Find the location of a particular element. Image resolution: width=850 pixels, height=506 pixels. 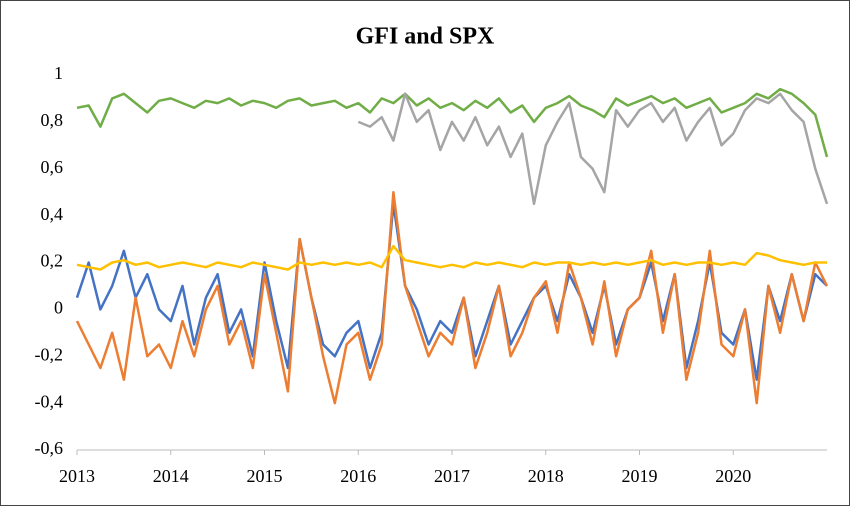

y-tick-label: 0,6 is located at coordinates (52, 167).